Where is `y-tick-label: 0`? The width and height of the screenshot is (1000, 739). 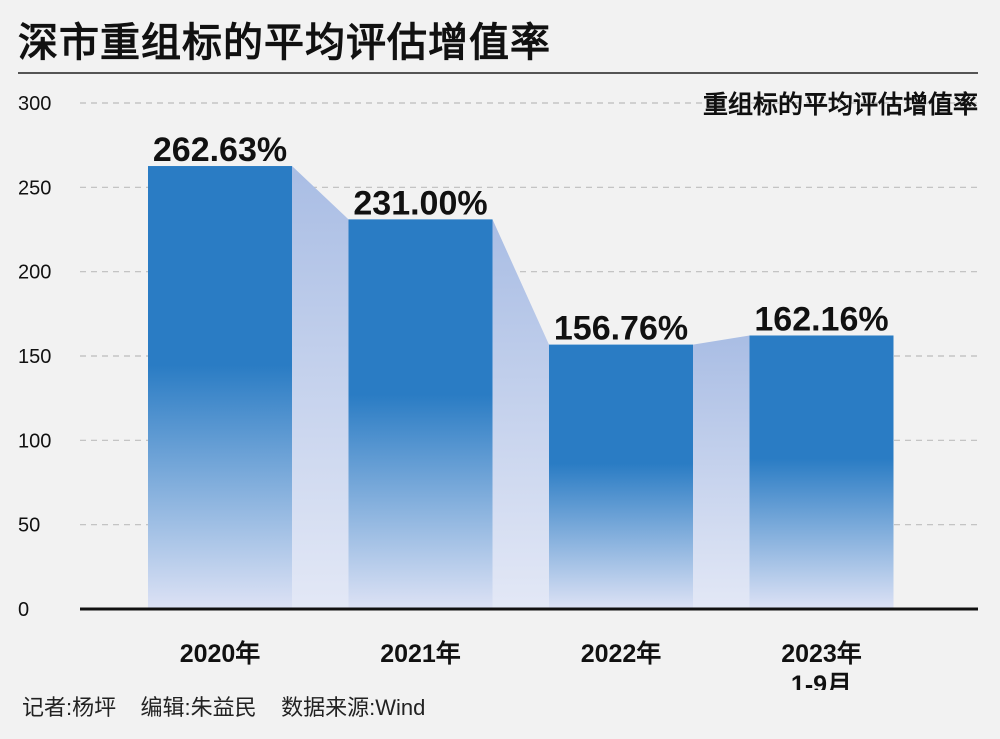
y-tick-label: 0 is located at coordinates (23, 610).